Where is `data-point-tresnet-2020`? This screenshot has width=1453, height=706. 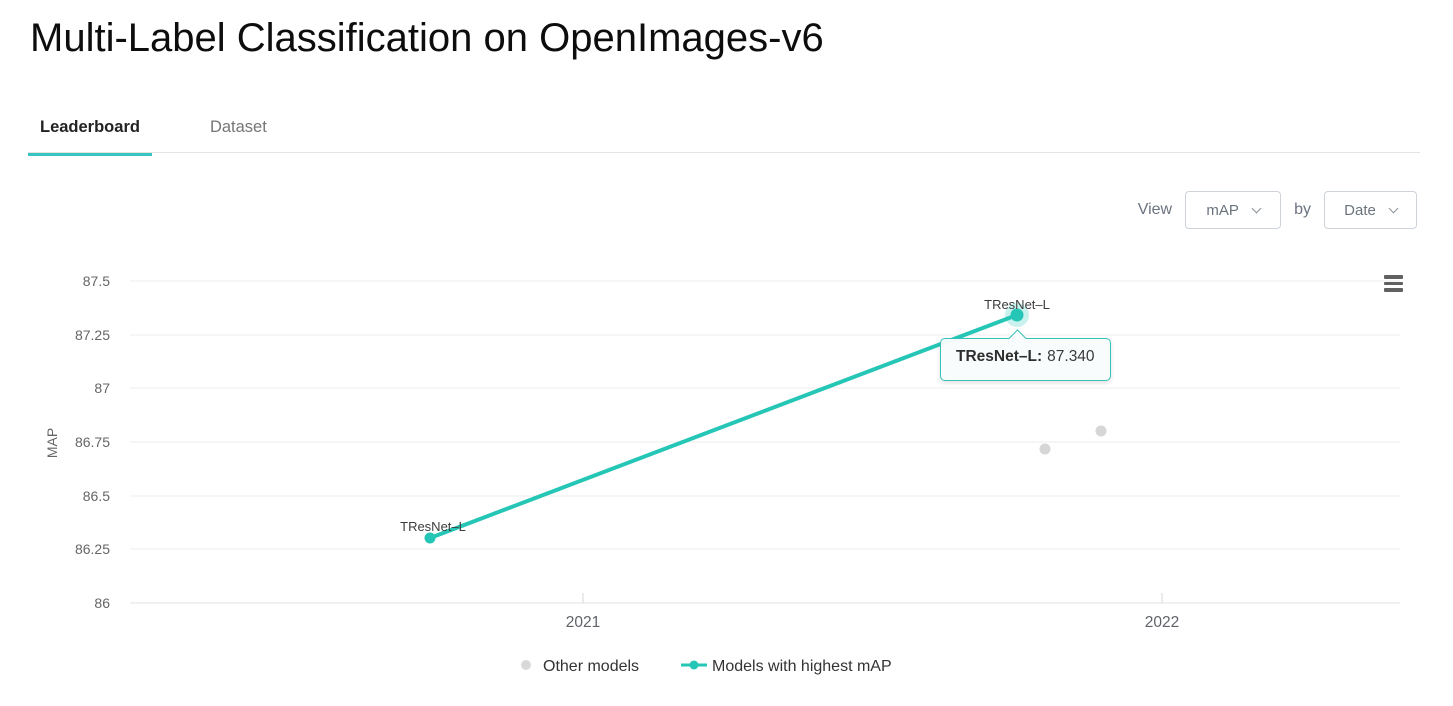 data-point-tresnet-2020 is located at coordinates (430, 538).